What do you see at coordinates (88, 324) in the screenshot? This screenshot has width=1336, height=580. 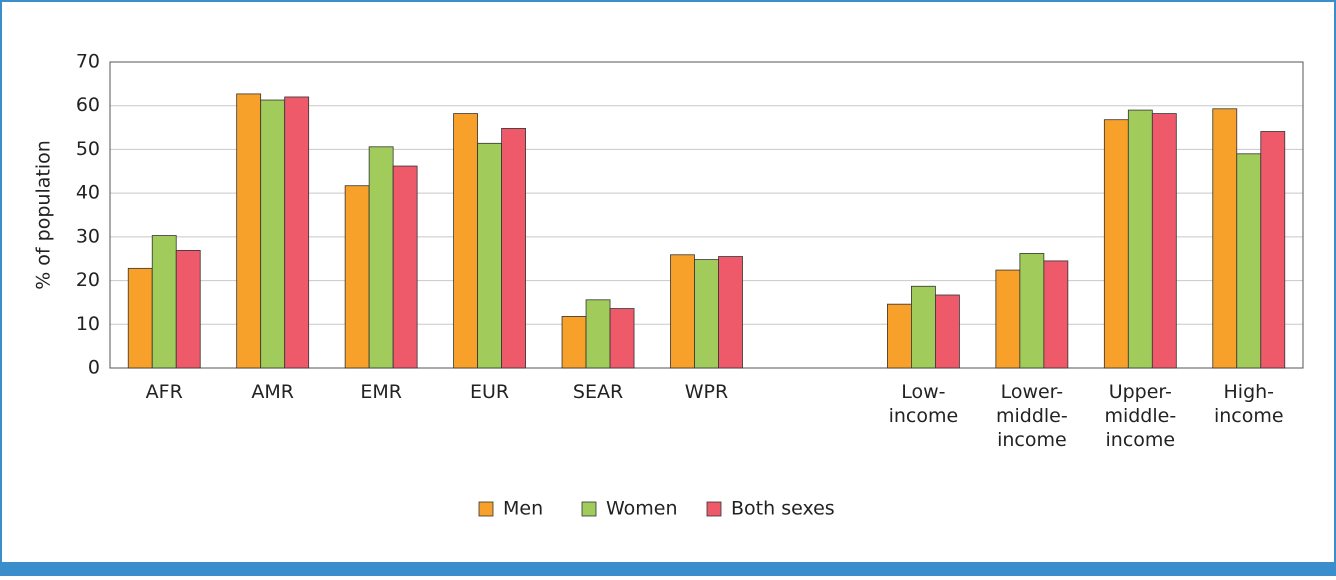 I see `y-tick-label: 10` at bounding box center [88, 324].